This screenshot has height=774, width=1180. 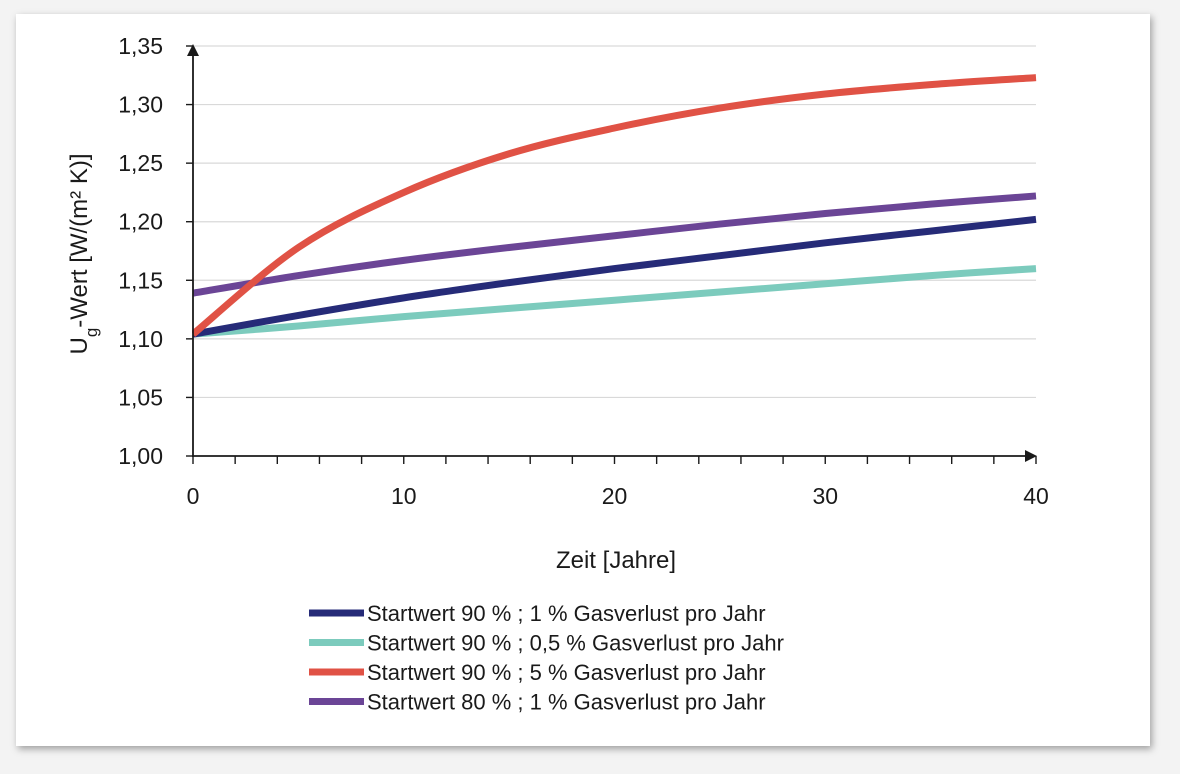 What do you see at coordinates (140, 163) in the screenshot?
I see `y-tick-label: 1,25` at bounding box center [140, 163].